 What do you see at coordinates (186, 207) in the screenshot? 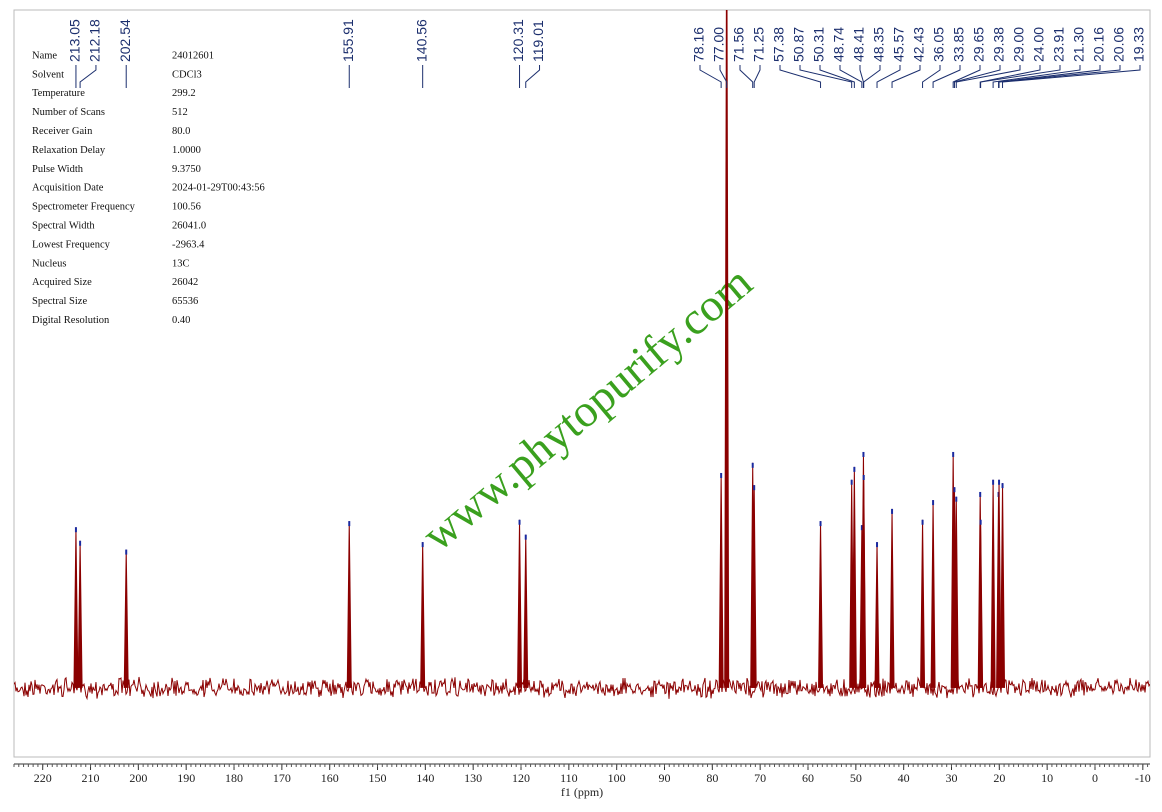
I see `parameter-value: 100.56` at bounding box center [186, 207].